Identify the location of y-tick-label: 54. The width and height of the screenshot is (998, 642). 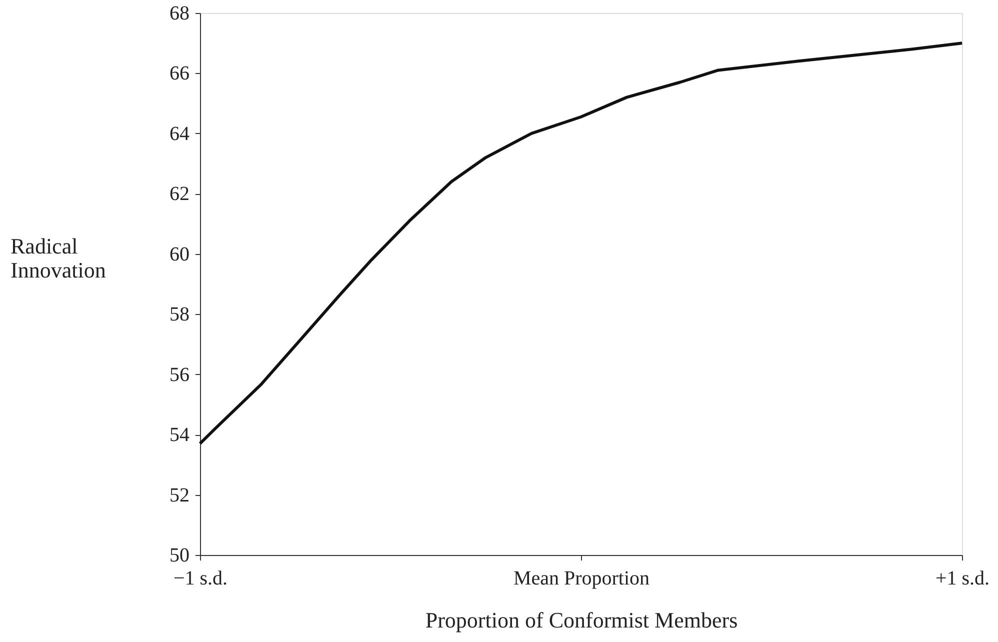
(180, 435).